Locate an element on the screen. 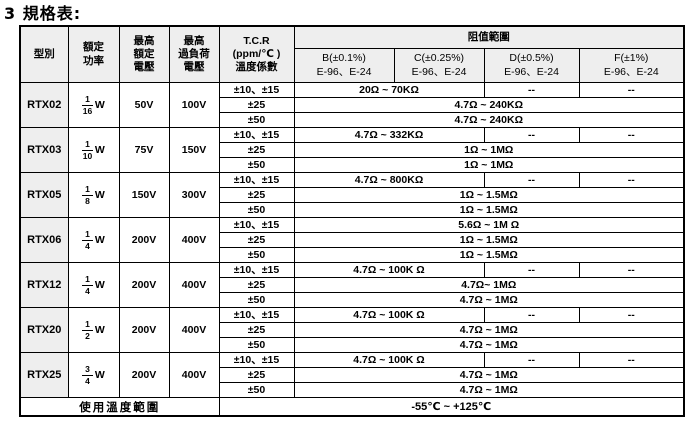 The image size is (685, 427). spec-row: ±25 1Ω ~ 1.5MΩ is located at coordinates (352, 240).